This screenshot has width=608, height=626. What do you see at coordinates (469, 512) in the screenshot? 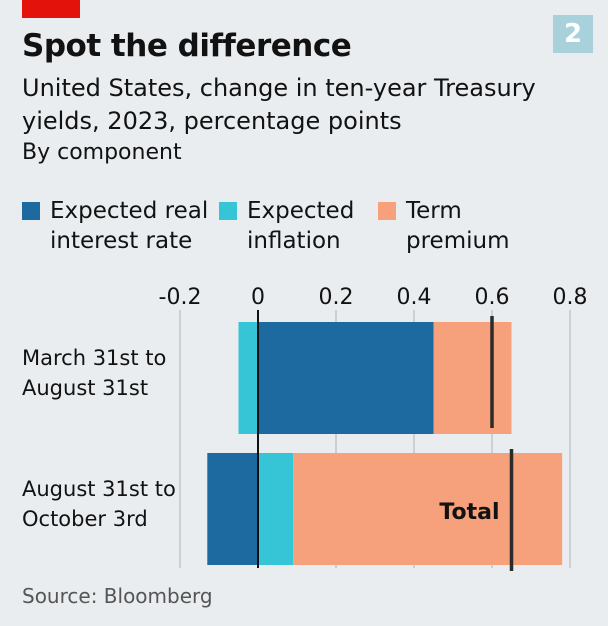
I see `total-annotation: Total` at bounding box center [469, 512].